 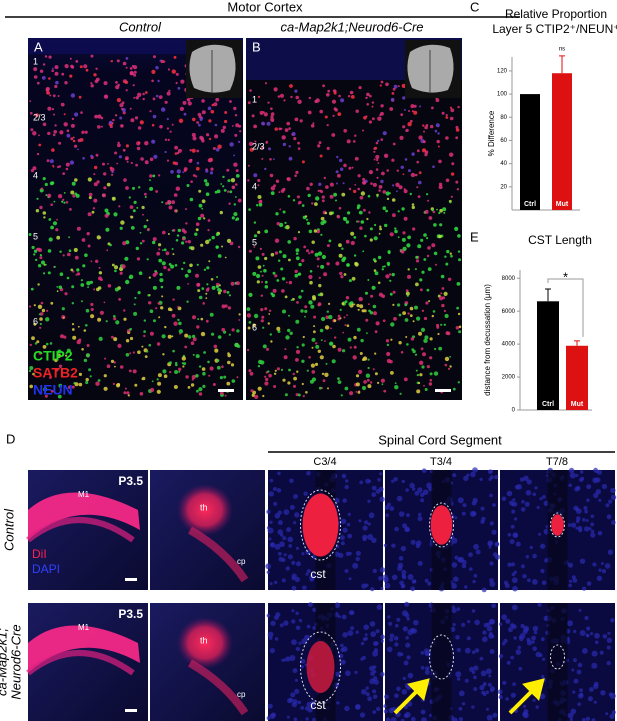 I want to click on dii-label, so click(x=205, y=510).